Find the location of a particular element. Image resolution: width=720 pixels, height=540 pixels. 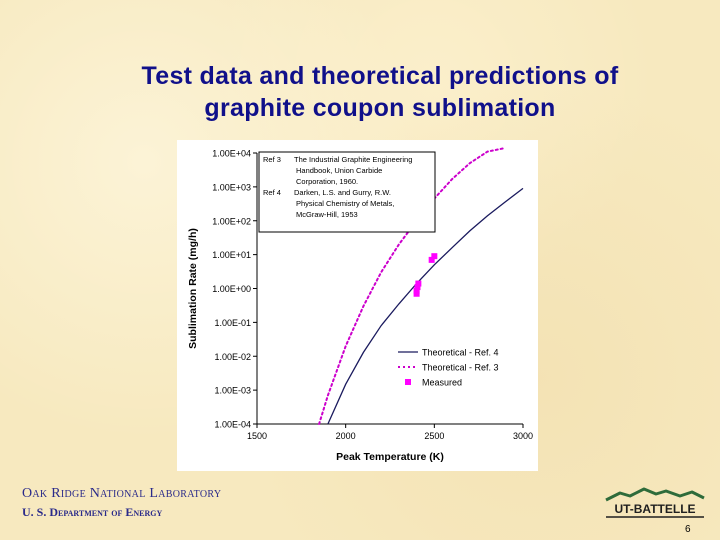

y-tick-label: 1.00E+01 is located at coordinates (231, 255).